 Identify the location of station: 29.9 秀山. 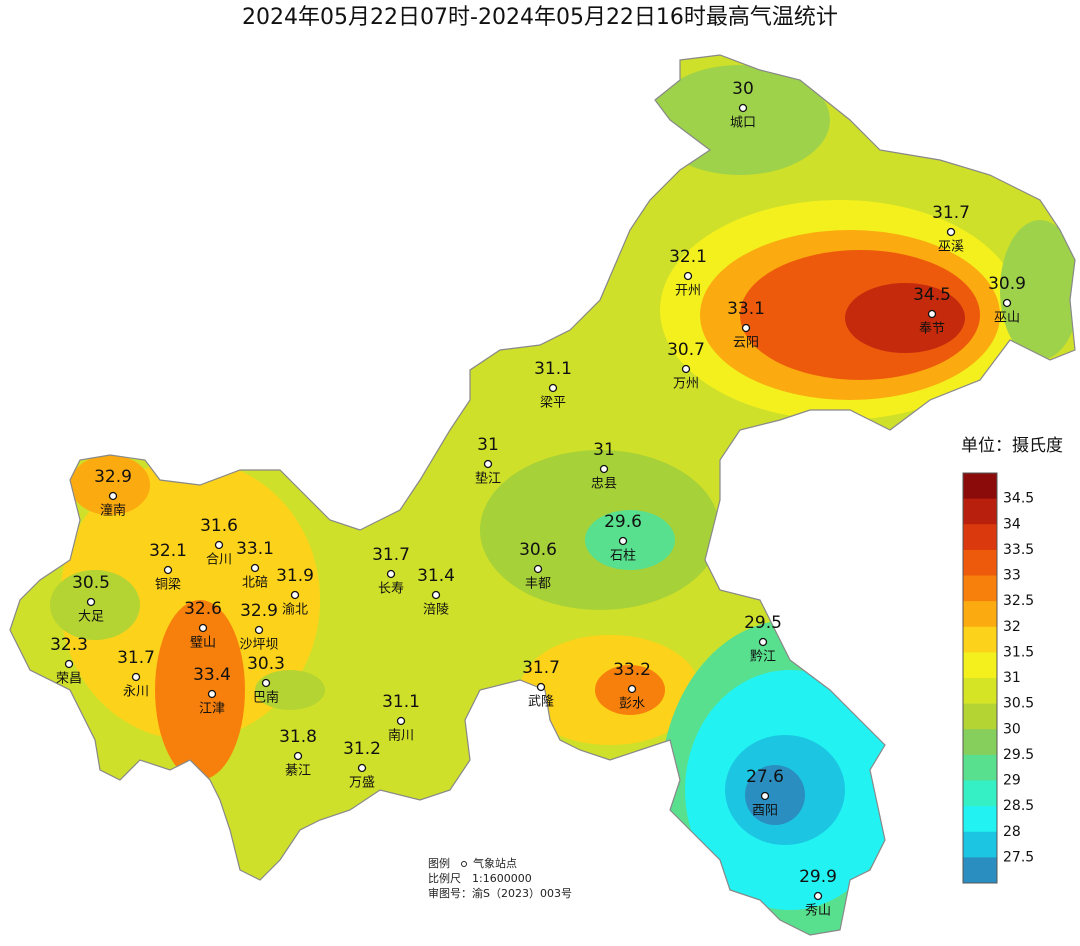
(818, 893).